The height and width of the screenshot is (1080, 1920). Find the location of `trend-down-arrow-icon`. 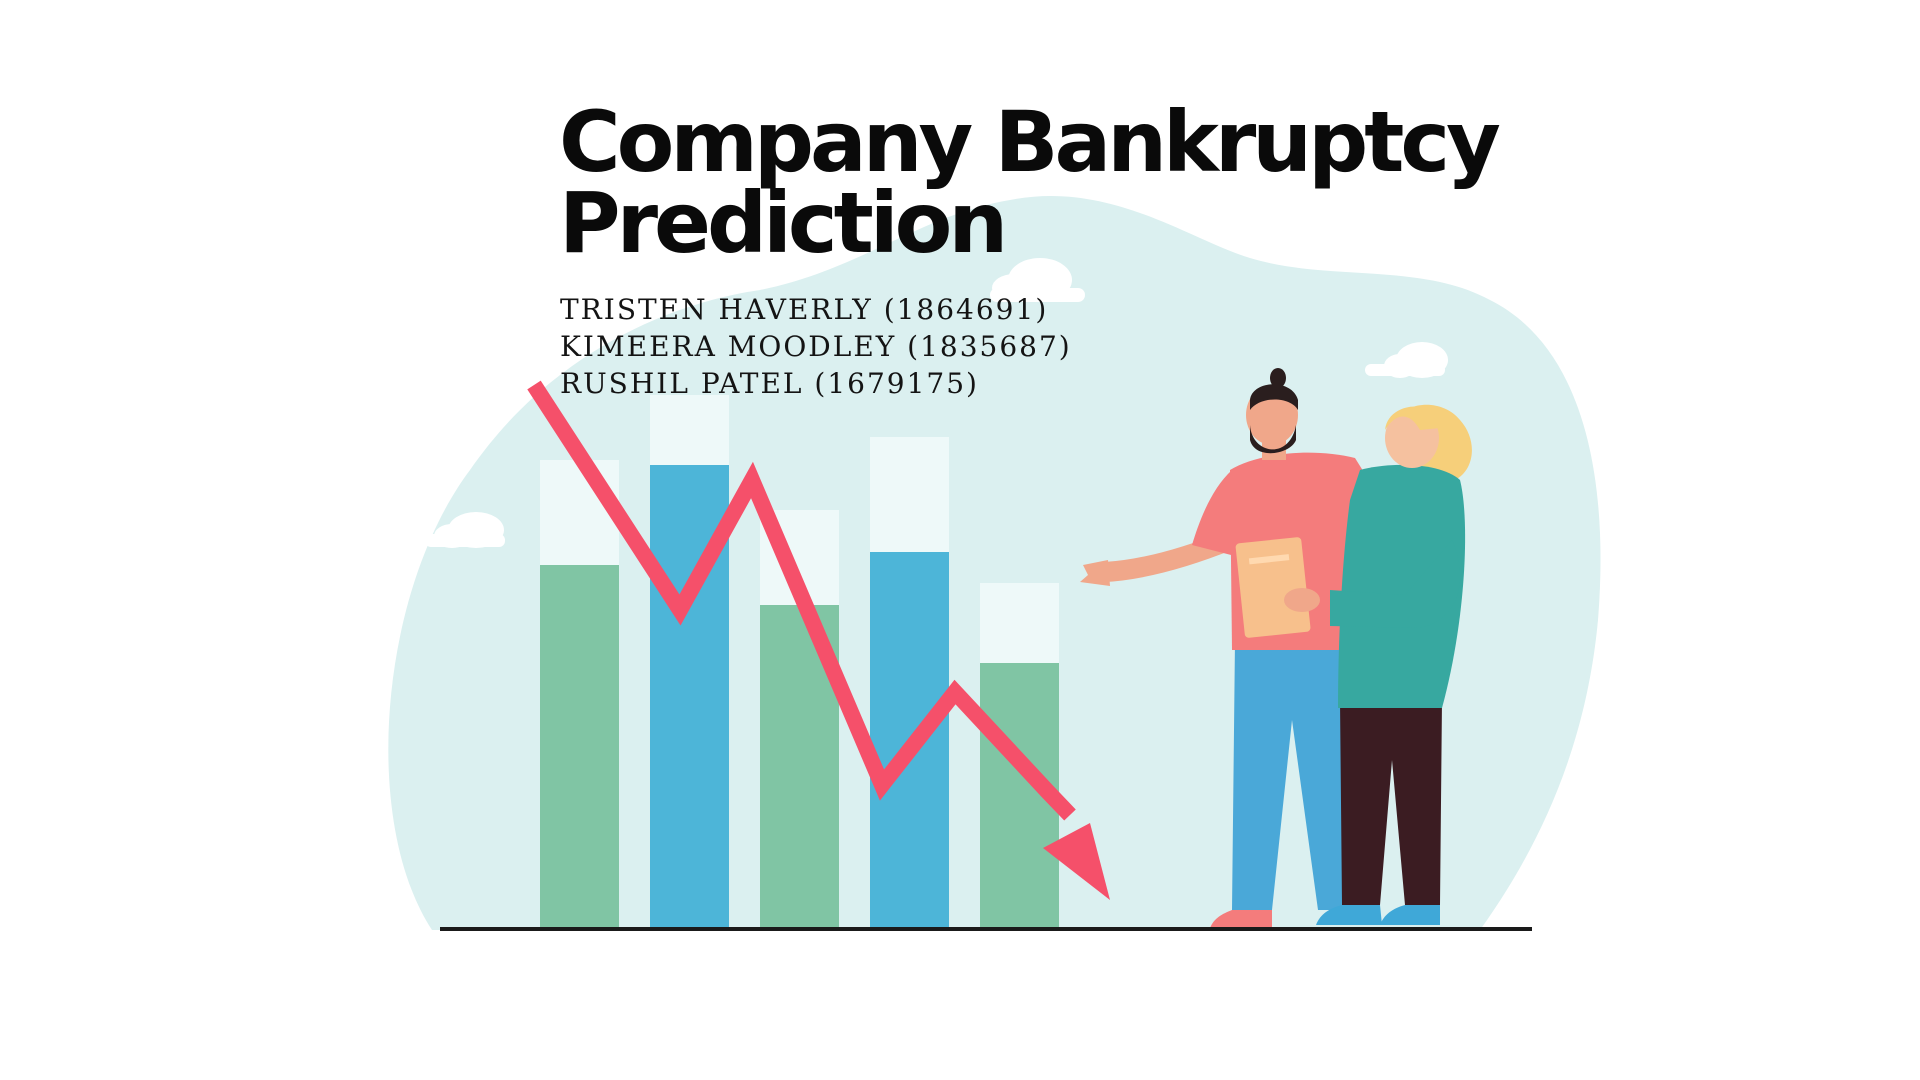

trend-down-arrow-icon is located at coordinates (818, 640).